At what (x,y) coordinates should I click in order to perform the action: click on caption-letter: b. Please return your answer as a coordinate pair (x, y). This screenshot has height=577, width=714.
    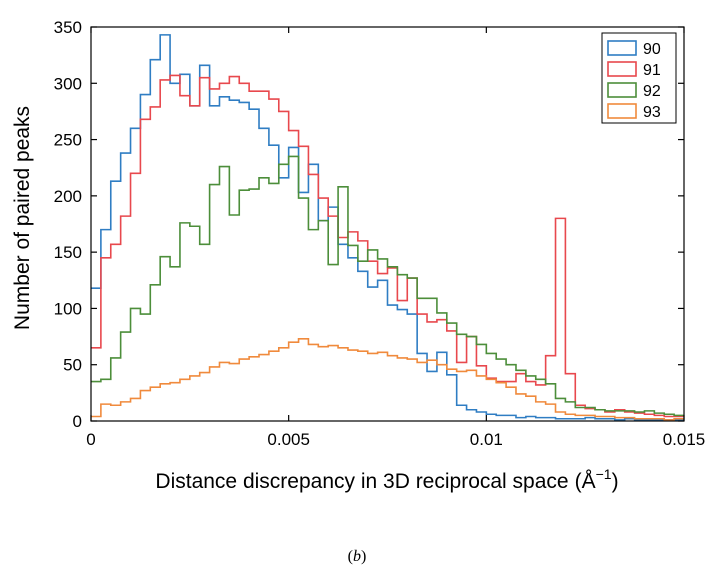
    Looking at the image, I should click on (357, 556).